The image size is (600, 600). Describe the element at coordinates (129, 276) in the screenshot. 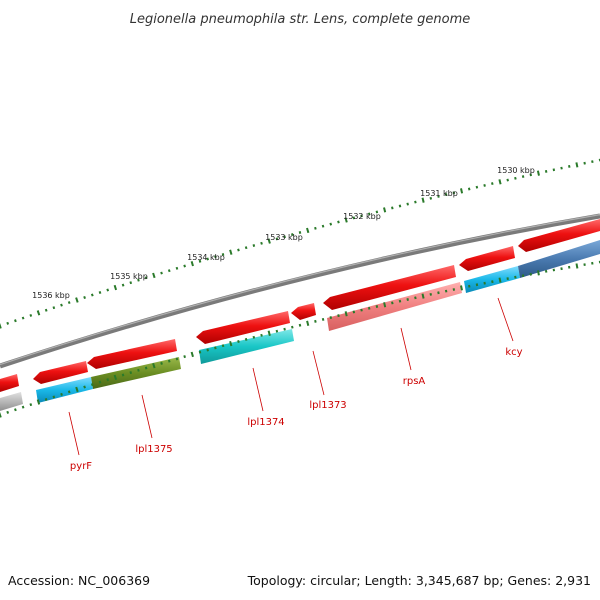

I see `kbp-label: 1535 kbp` at that location.